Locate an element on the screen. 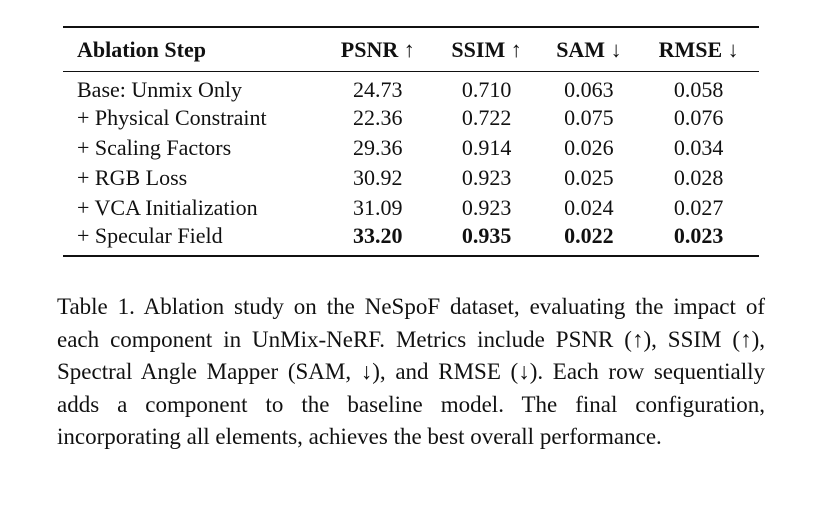 The image size is (818, 517). cell-sam-best: 0.022 is located at coordinates (589, 235).